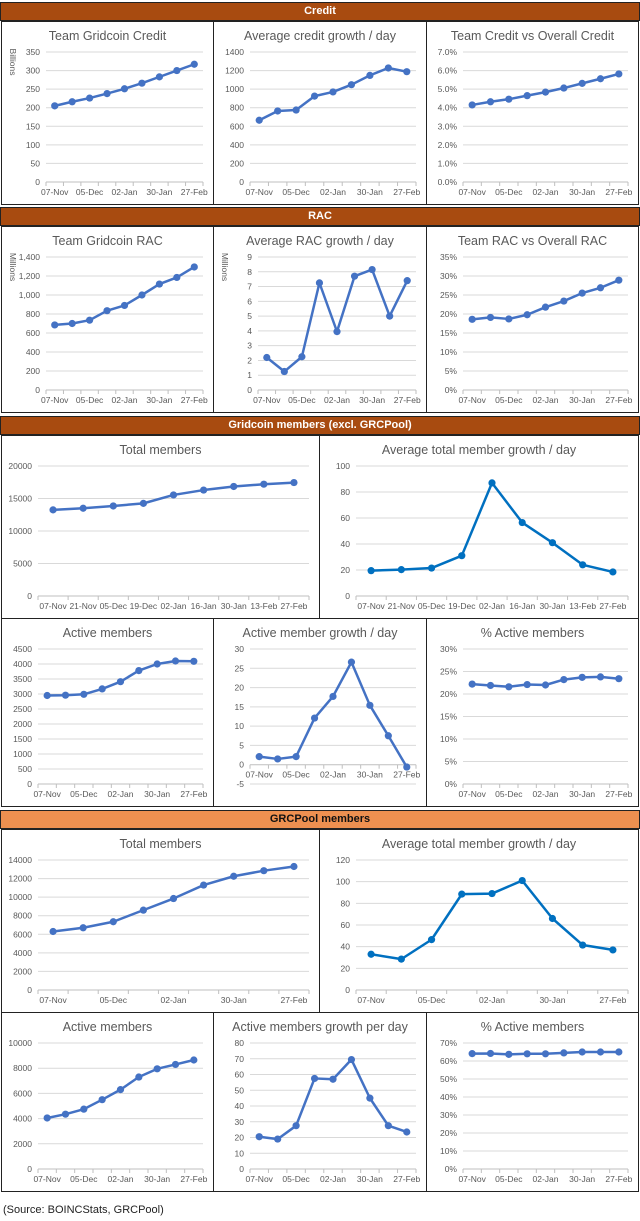 The image size is (640, 1221). Describe the element at coordinates (320, 425) in the screenshot. I see `section-header-gridcoin-members: Gridcoin members (excl. GRCPool)` at that location.